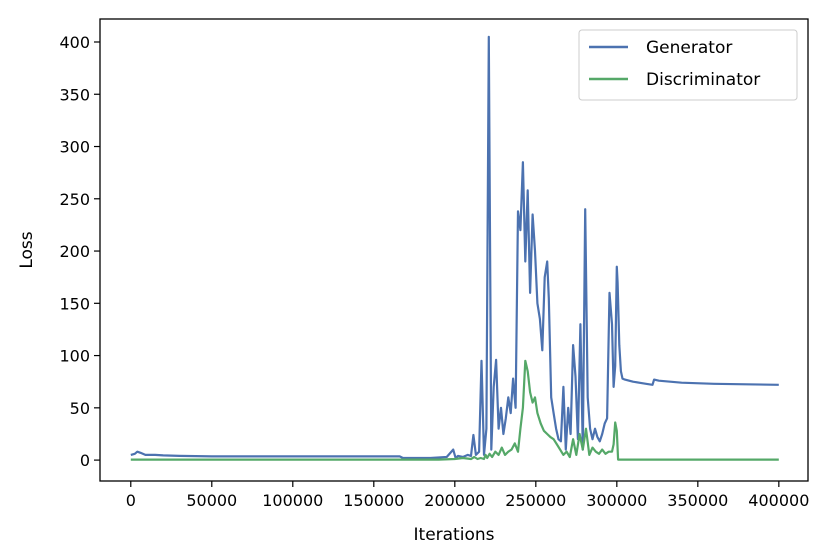 This screenshot has height=560, width=830. What do you see at coordinates (74, 251) in the screenshot?
I see `y-tick-label: 200` at bounding box center [74, 251].